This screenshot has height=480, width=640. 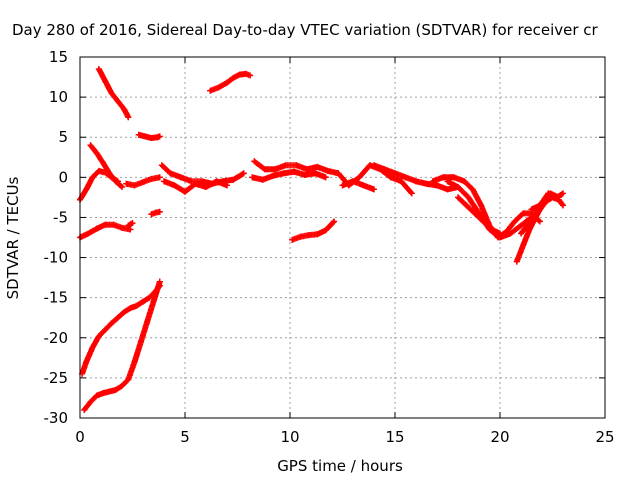 What do you see at coordinates (58, 57) in the screenshot?
I see `y-tick-label: 15` at bounding box center [58, 57].